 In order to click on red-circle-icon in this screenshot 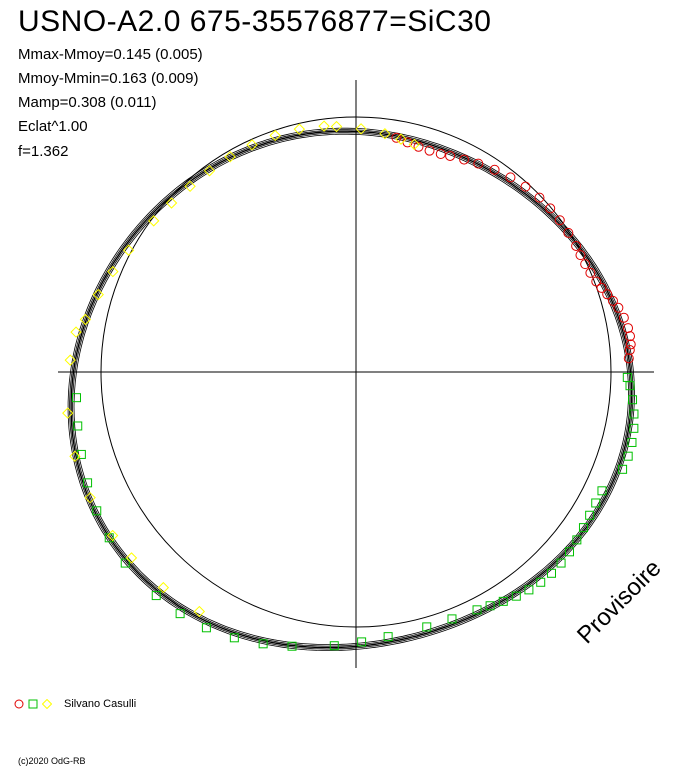, I will do `click(19, 704)`.